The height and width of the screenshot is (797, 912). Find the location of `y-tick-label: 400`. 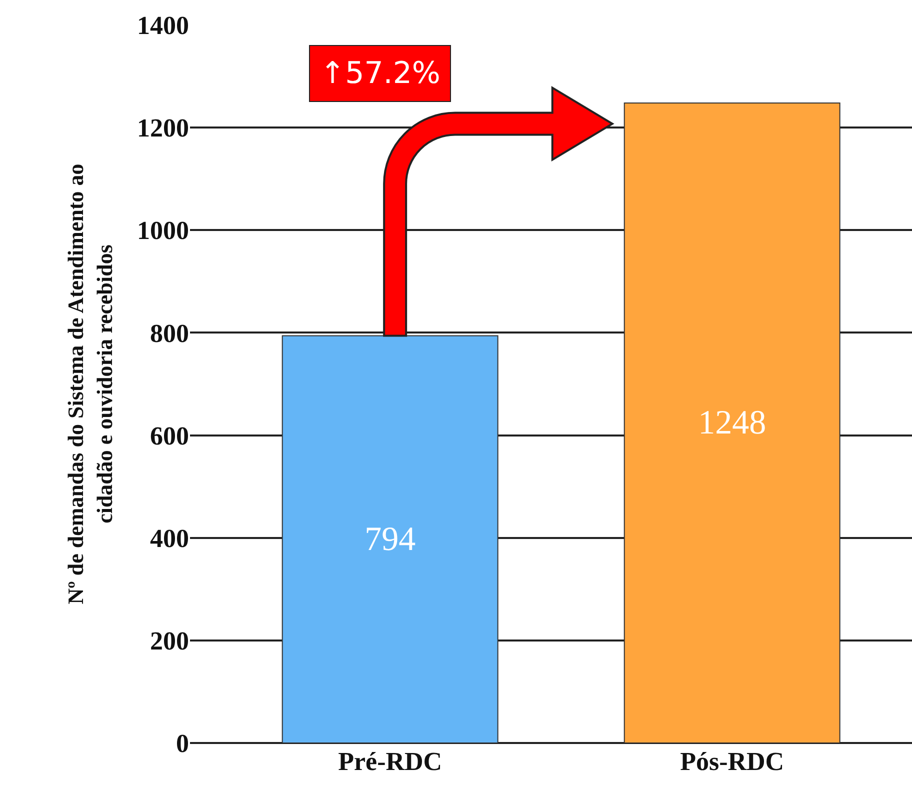

y-tick-label: 400 is located at coordinates (169, 538).